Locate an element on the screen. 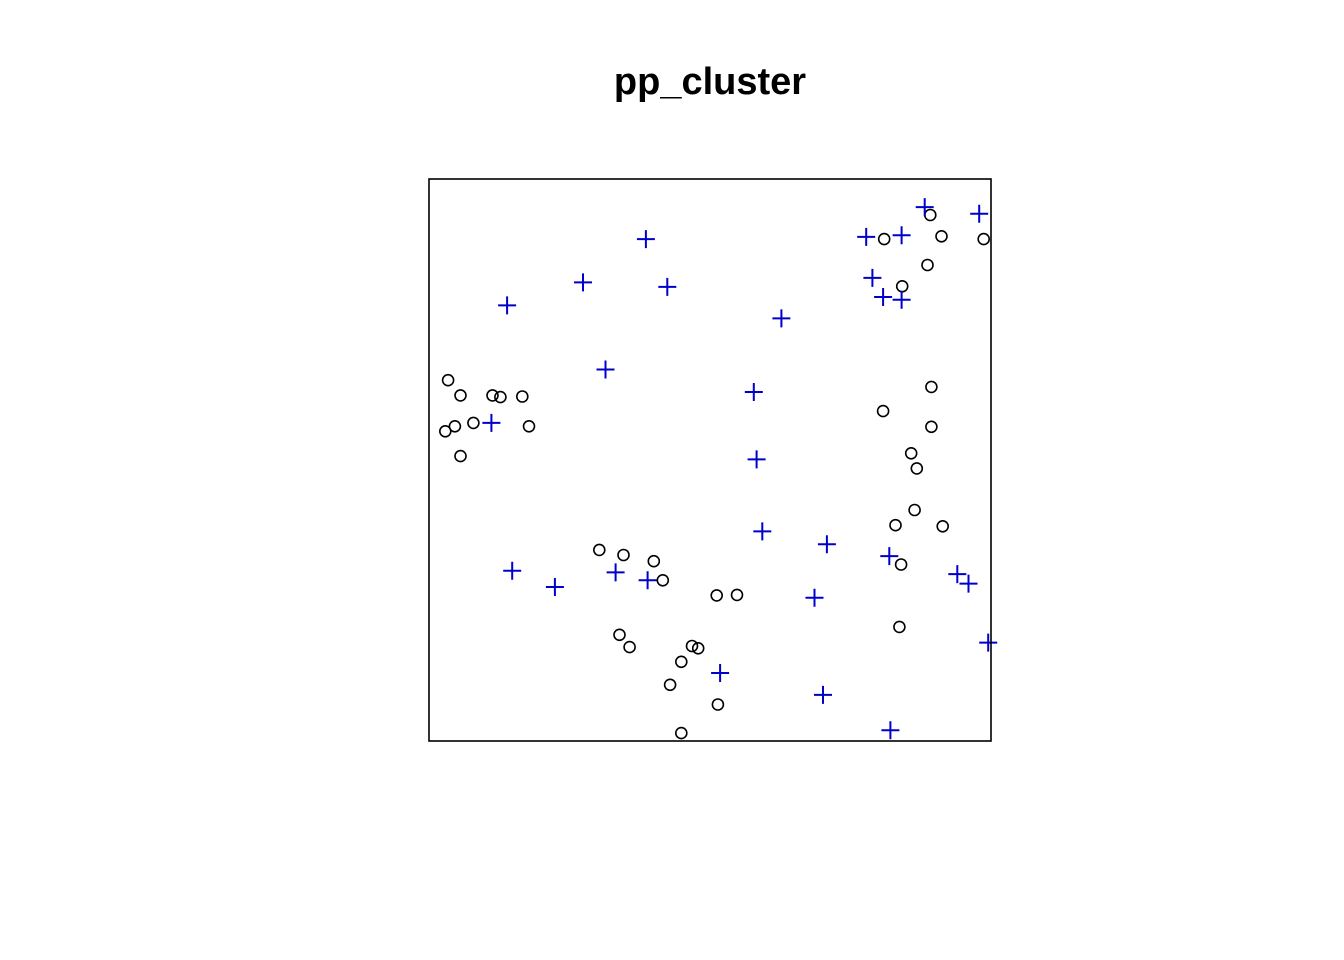  chart-title: pp_cluster is located at coordinates (710, 82).